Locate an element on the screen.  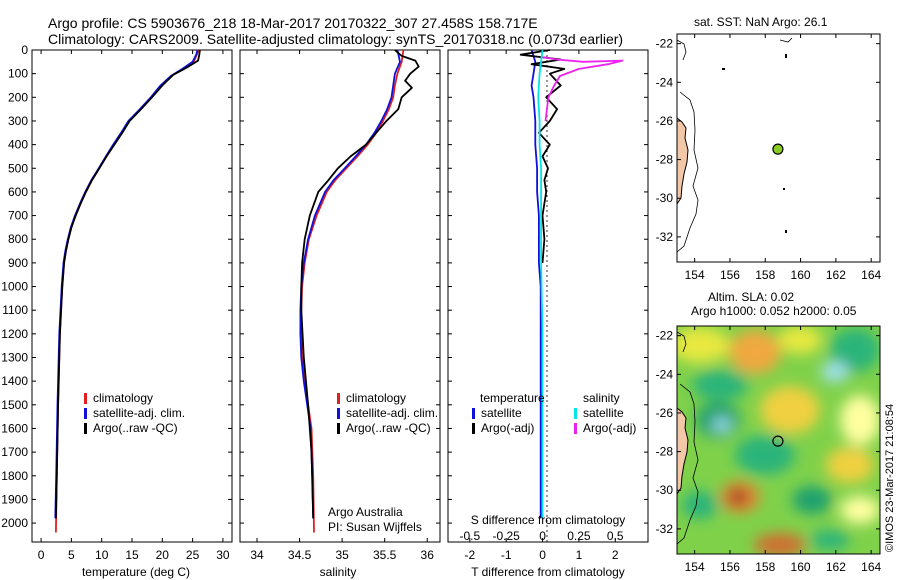
legend-swatch-satellite is located at coordinates (338, 413).